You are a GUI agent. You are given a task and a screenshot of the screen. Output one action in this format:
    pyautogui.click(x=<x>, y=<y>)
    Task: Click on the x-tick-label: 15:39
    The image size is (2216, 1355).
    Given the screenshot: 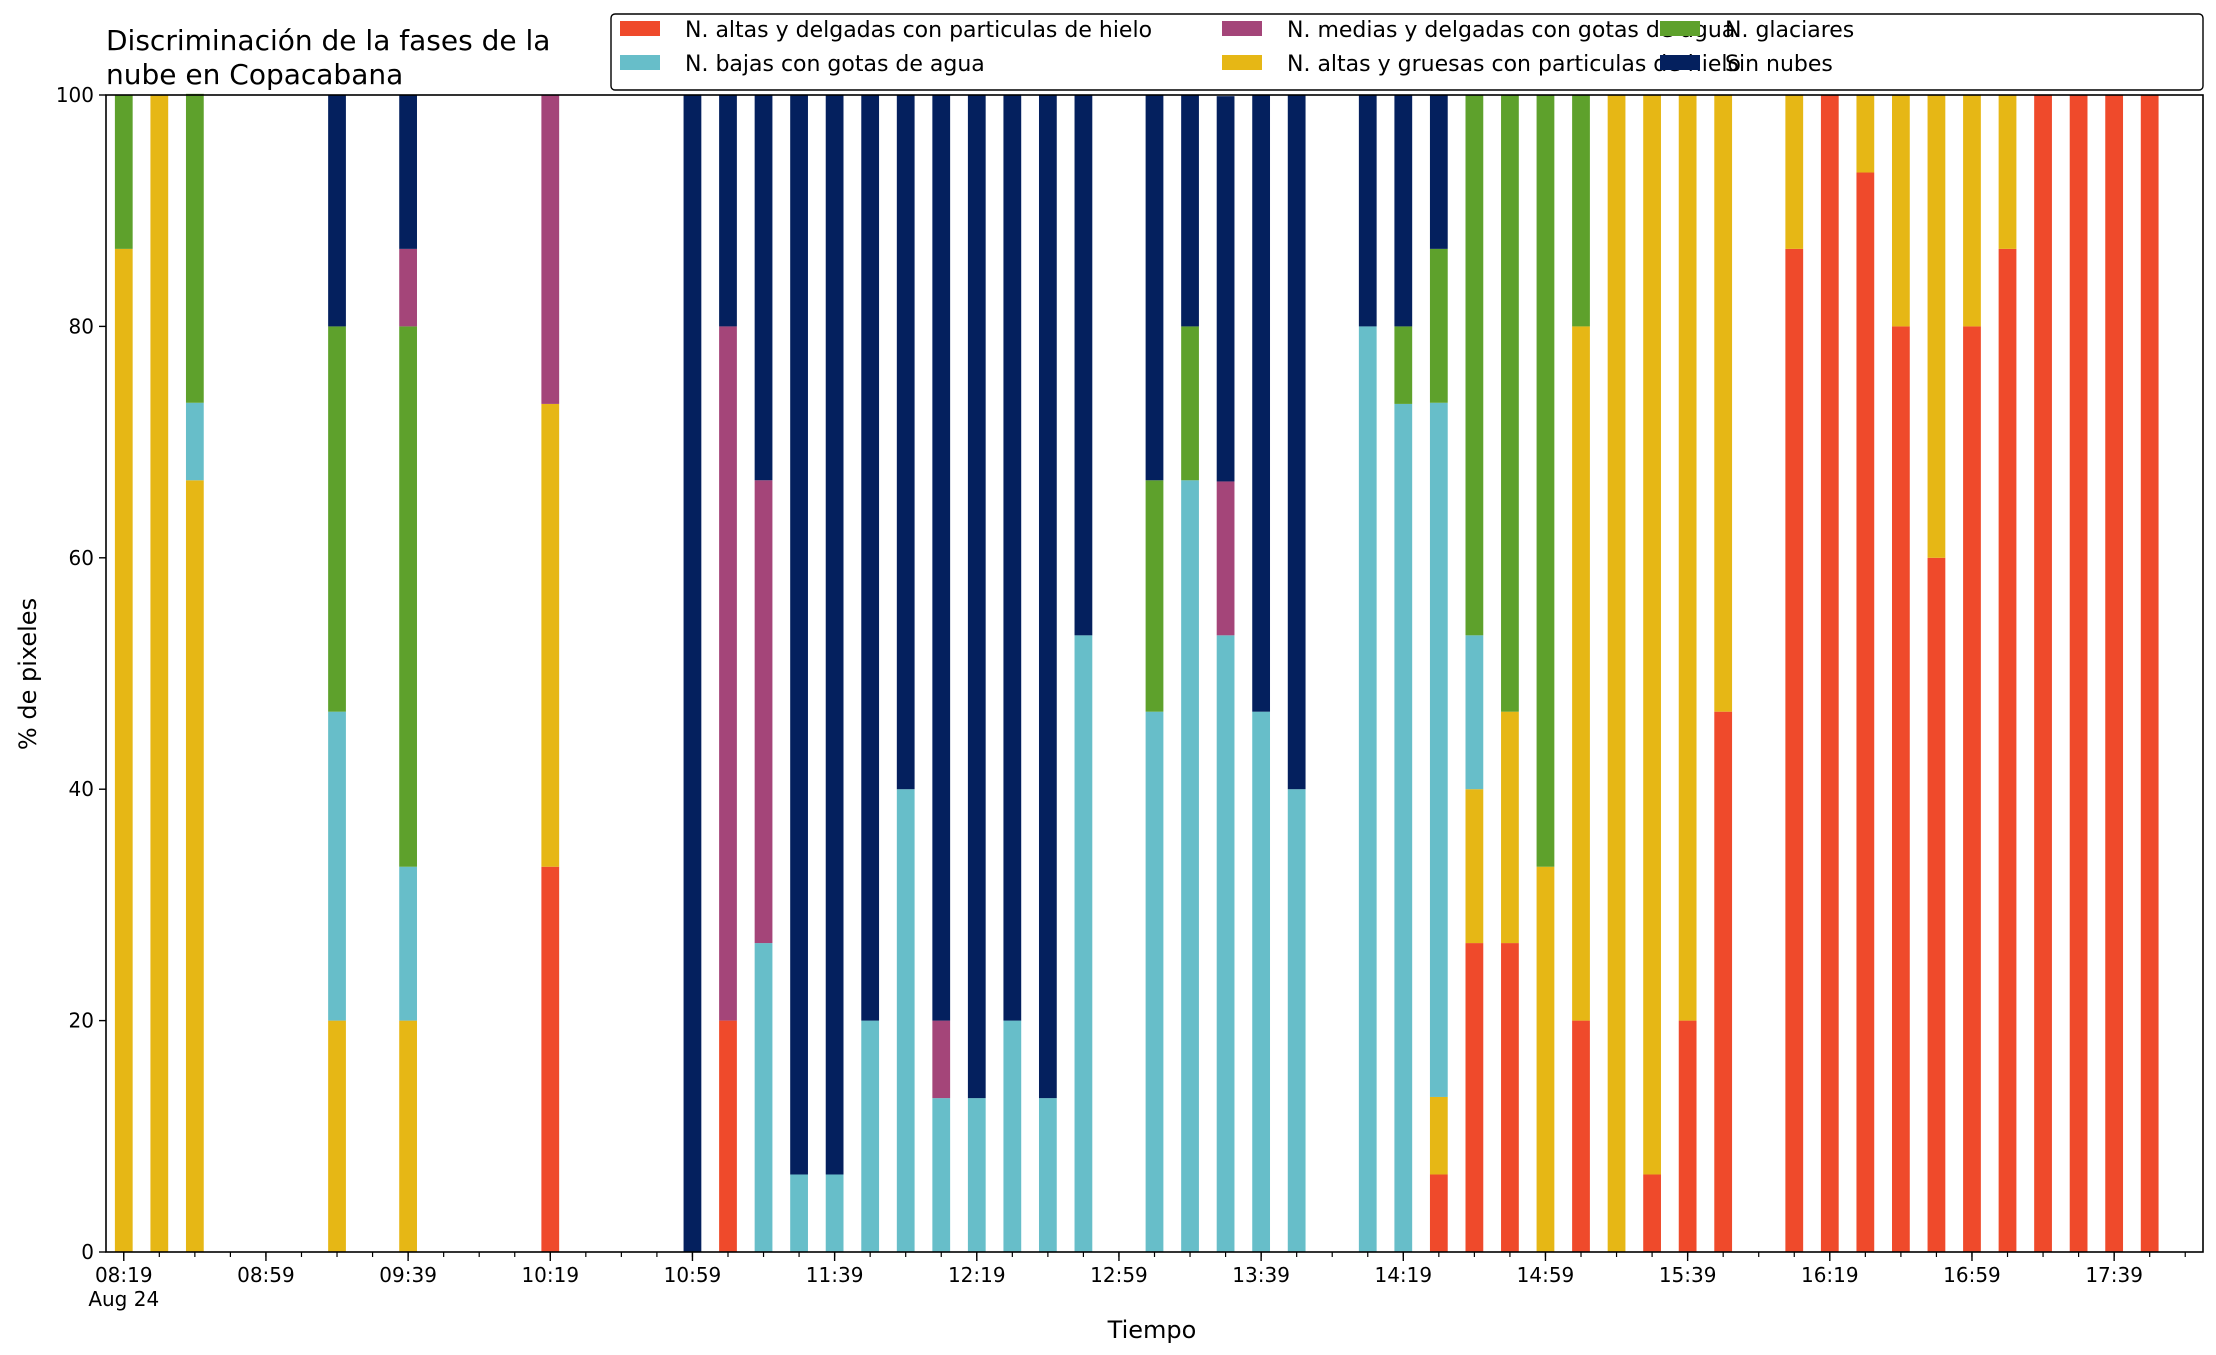 What is the action you would take?
    pyautogui.click(x=1688, y=1275)
    